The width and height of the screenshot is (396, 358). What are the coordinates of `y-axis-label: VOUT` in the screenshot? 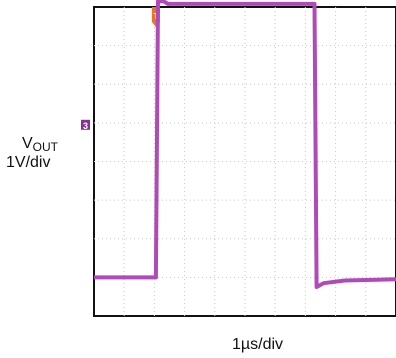 It's located at (40, 145).